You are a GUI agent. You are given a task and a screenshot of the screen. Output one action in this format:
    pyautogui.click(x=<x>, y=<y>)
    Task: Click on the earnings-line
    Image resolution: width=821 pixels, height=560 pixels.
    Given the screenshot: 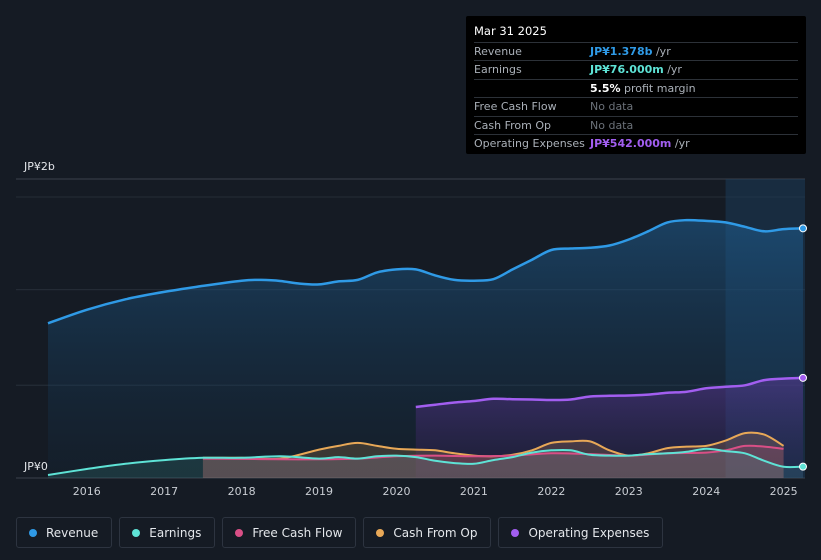 What is the action you would take?
    pyautogui.click(x=425, y=461)
    